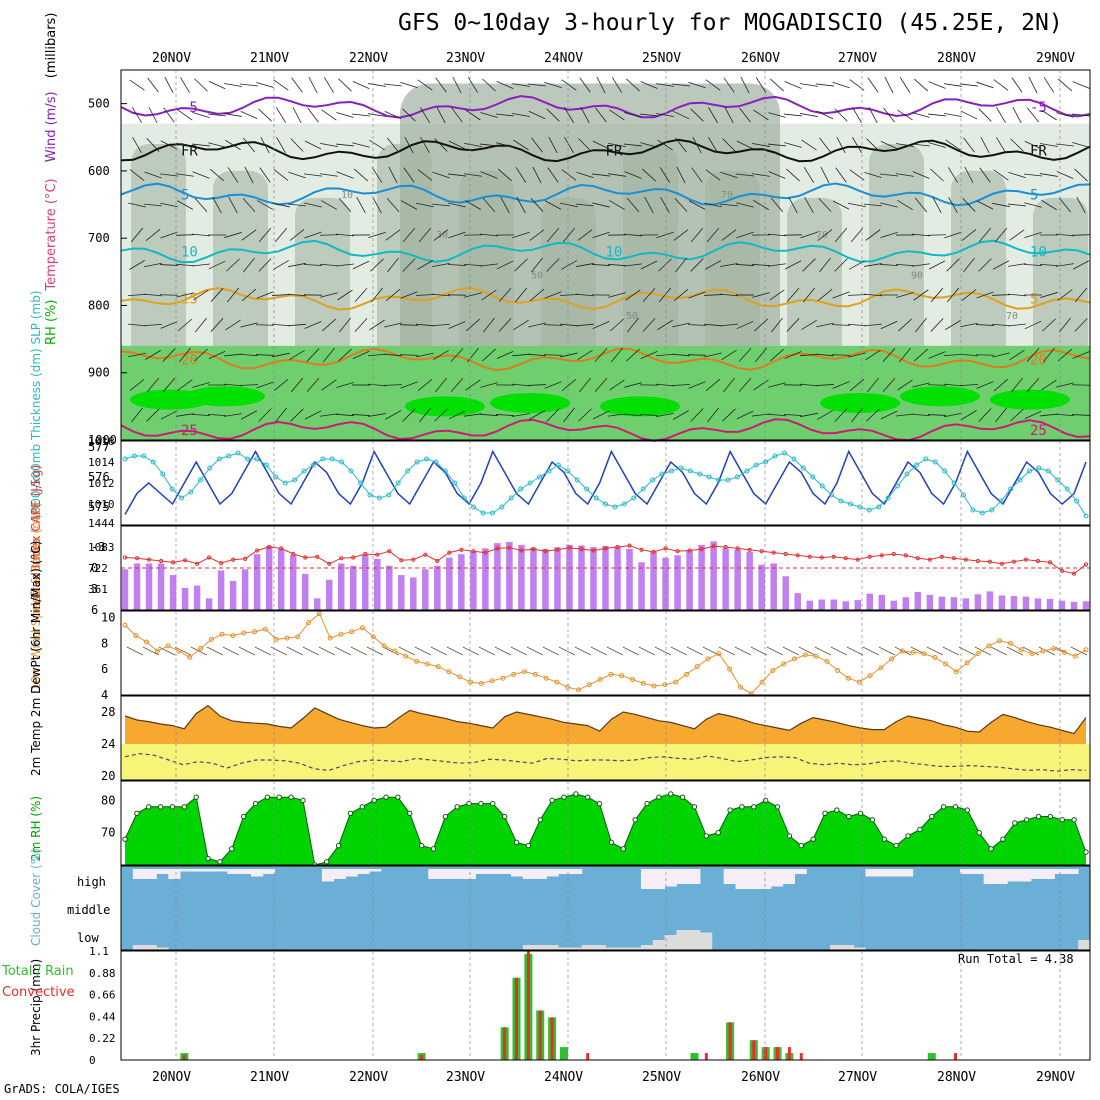  I want to click on slp-tick-label: 1010, so click(101, 504).